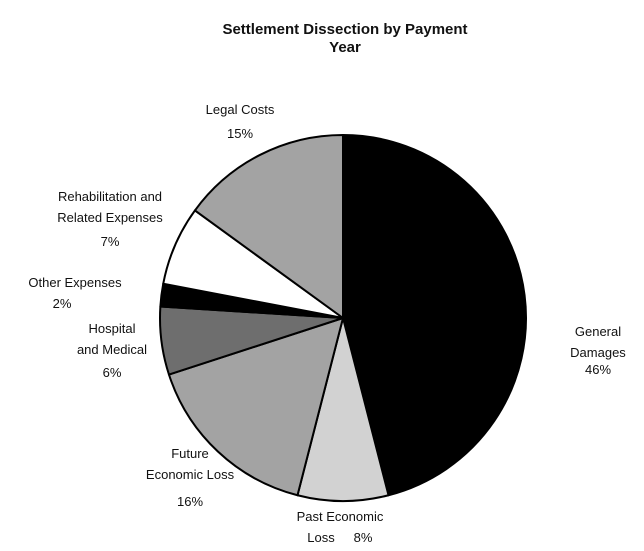 The height and width of the screenshot is (551, 644). What do you see at coordinates (190, 501) in the screenshot?
I see `slice-value-label: 16%` at bounding box center [190, 501].